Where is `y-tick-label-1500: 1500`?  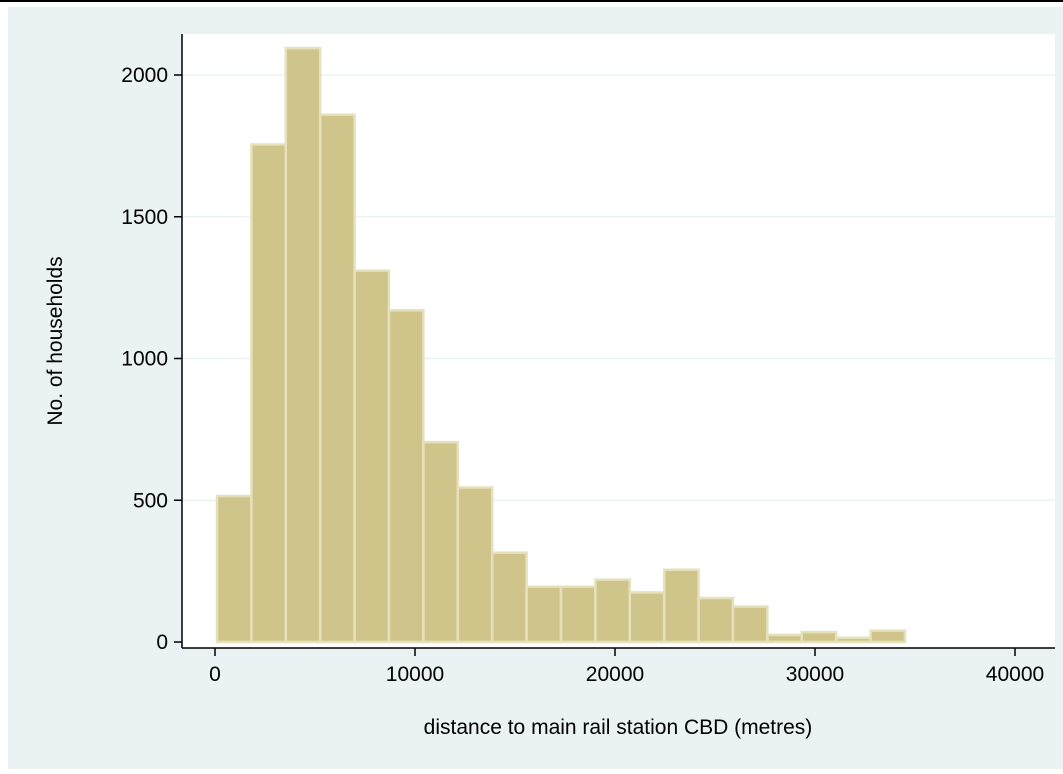
y-tick-label-1500: 1500 is located at coordinates (144, 217).